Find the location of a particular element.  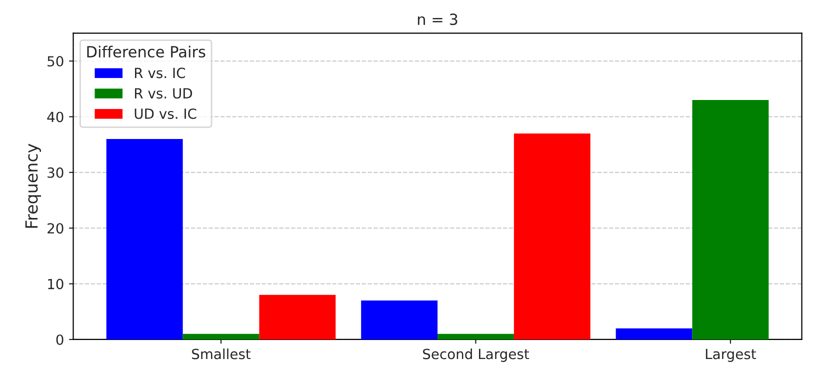

x-tick-label: Largest is located at coordinates (731, 355).